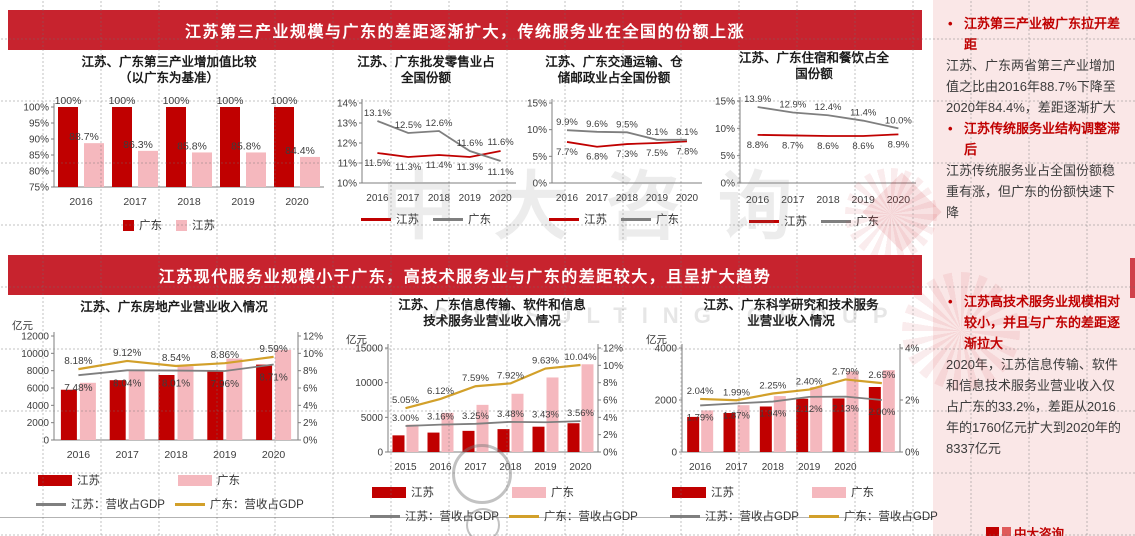  What do you see at coordinates (597, 124) in the screenshot?
I see `svg-text: 9.6%` at bounding box center [597, 124].